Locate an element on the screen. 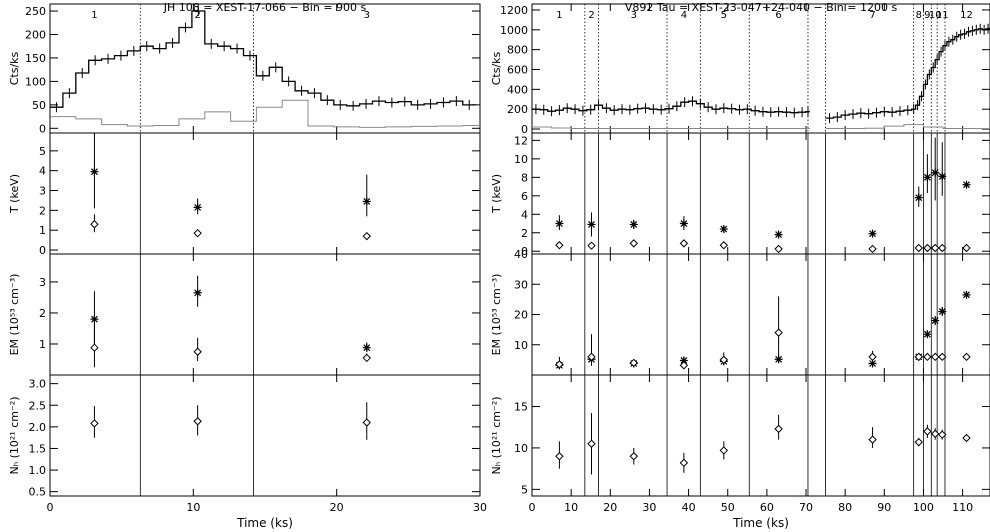  interval-label: 7 is located at coordinates (872, 15).